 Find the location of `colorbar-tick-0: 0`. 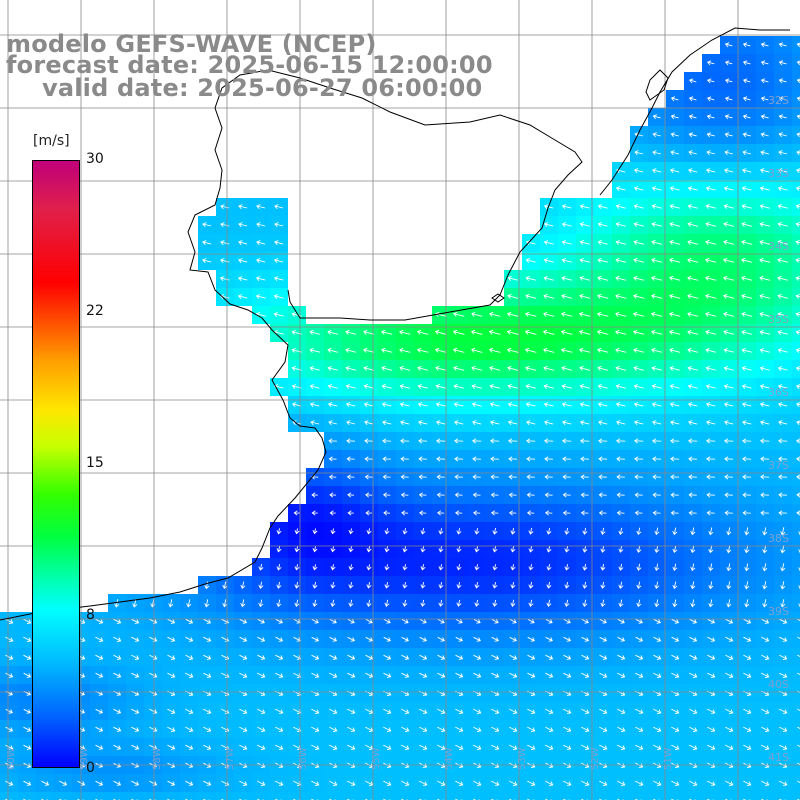

colorbar-tick-0: 0 is located at coordinates (90, 768).